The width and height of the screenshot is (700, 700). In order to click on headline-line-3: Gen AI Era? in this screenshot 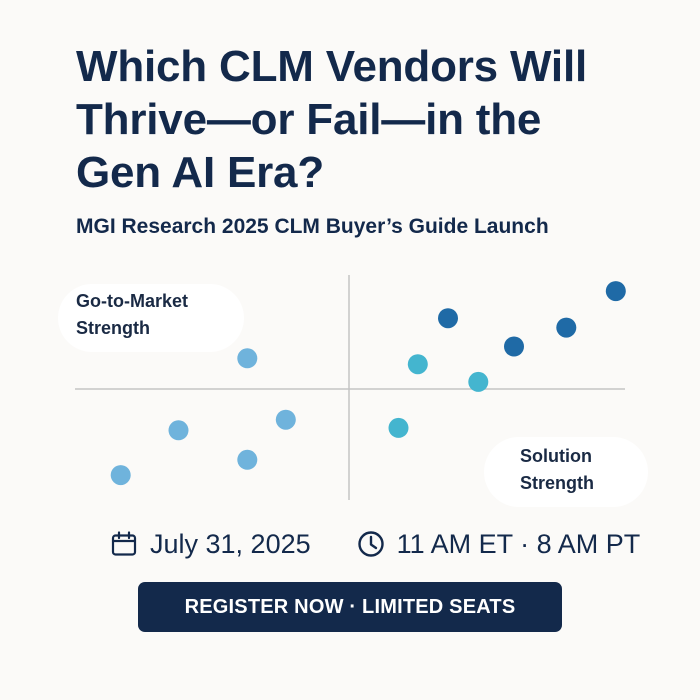, I will do `click(200, 172)`.